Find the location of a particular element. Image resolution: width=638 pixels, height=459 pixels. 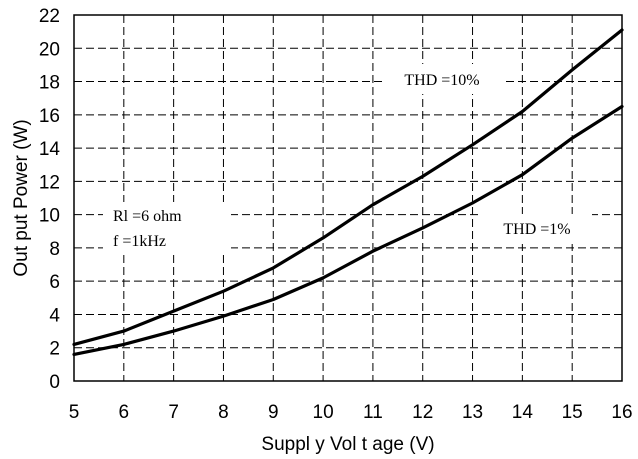

thd1-label-bg is located at coordinates (537, 229).